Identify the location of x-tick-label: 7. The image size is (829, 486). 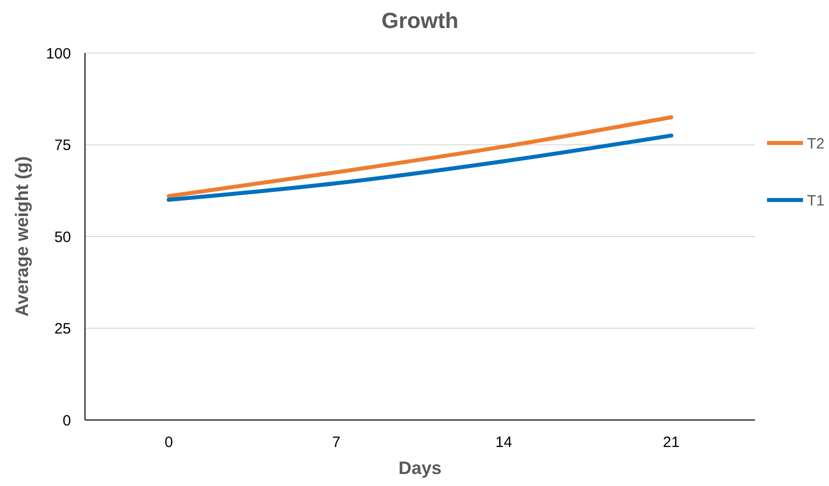
(336, 442).